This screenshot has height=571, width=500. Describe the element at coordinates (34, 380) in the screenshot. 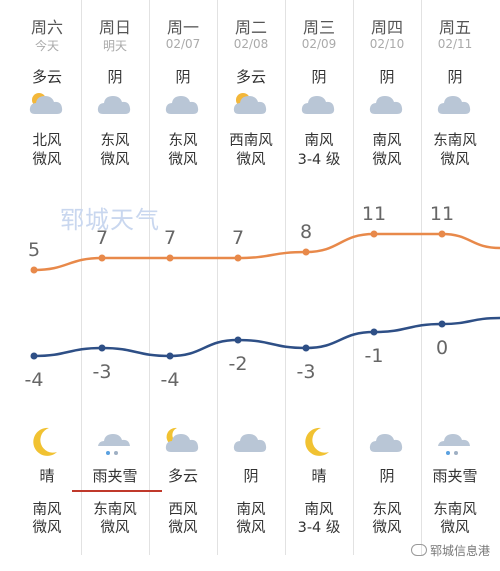

I see `low-temp-label: -4` at that location.